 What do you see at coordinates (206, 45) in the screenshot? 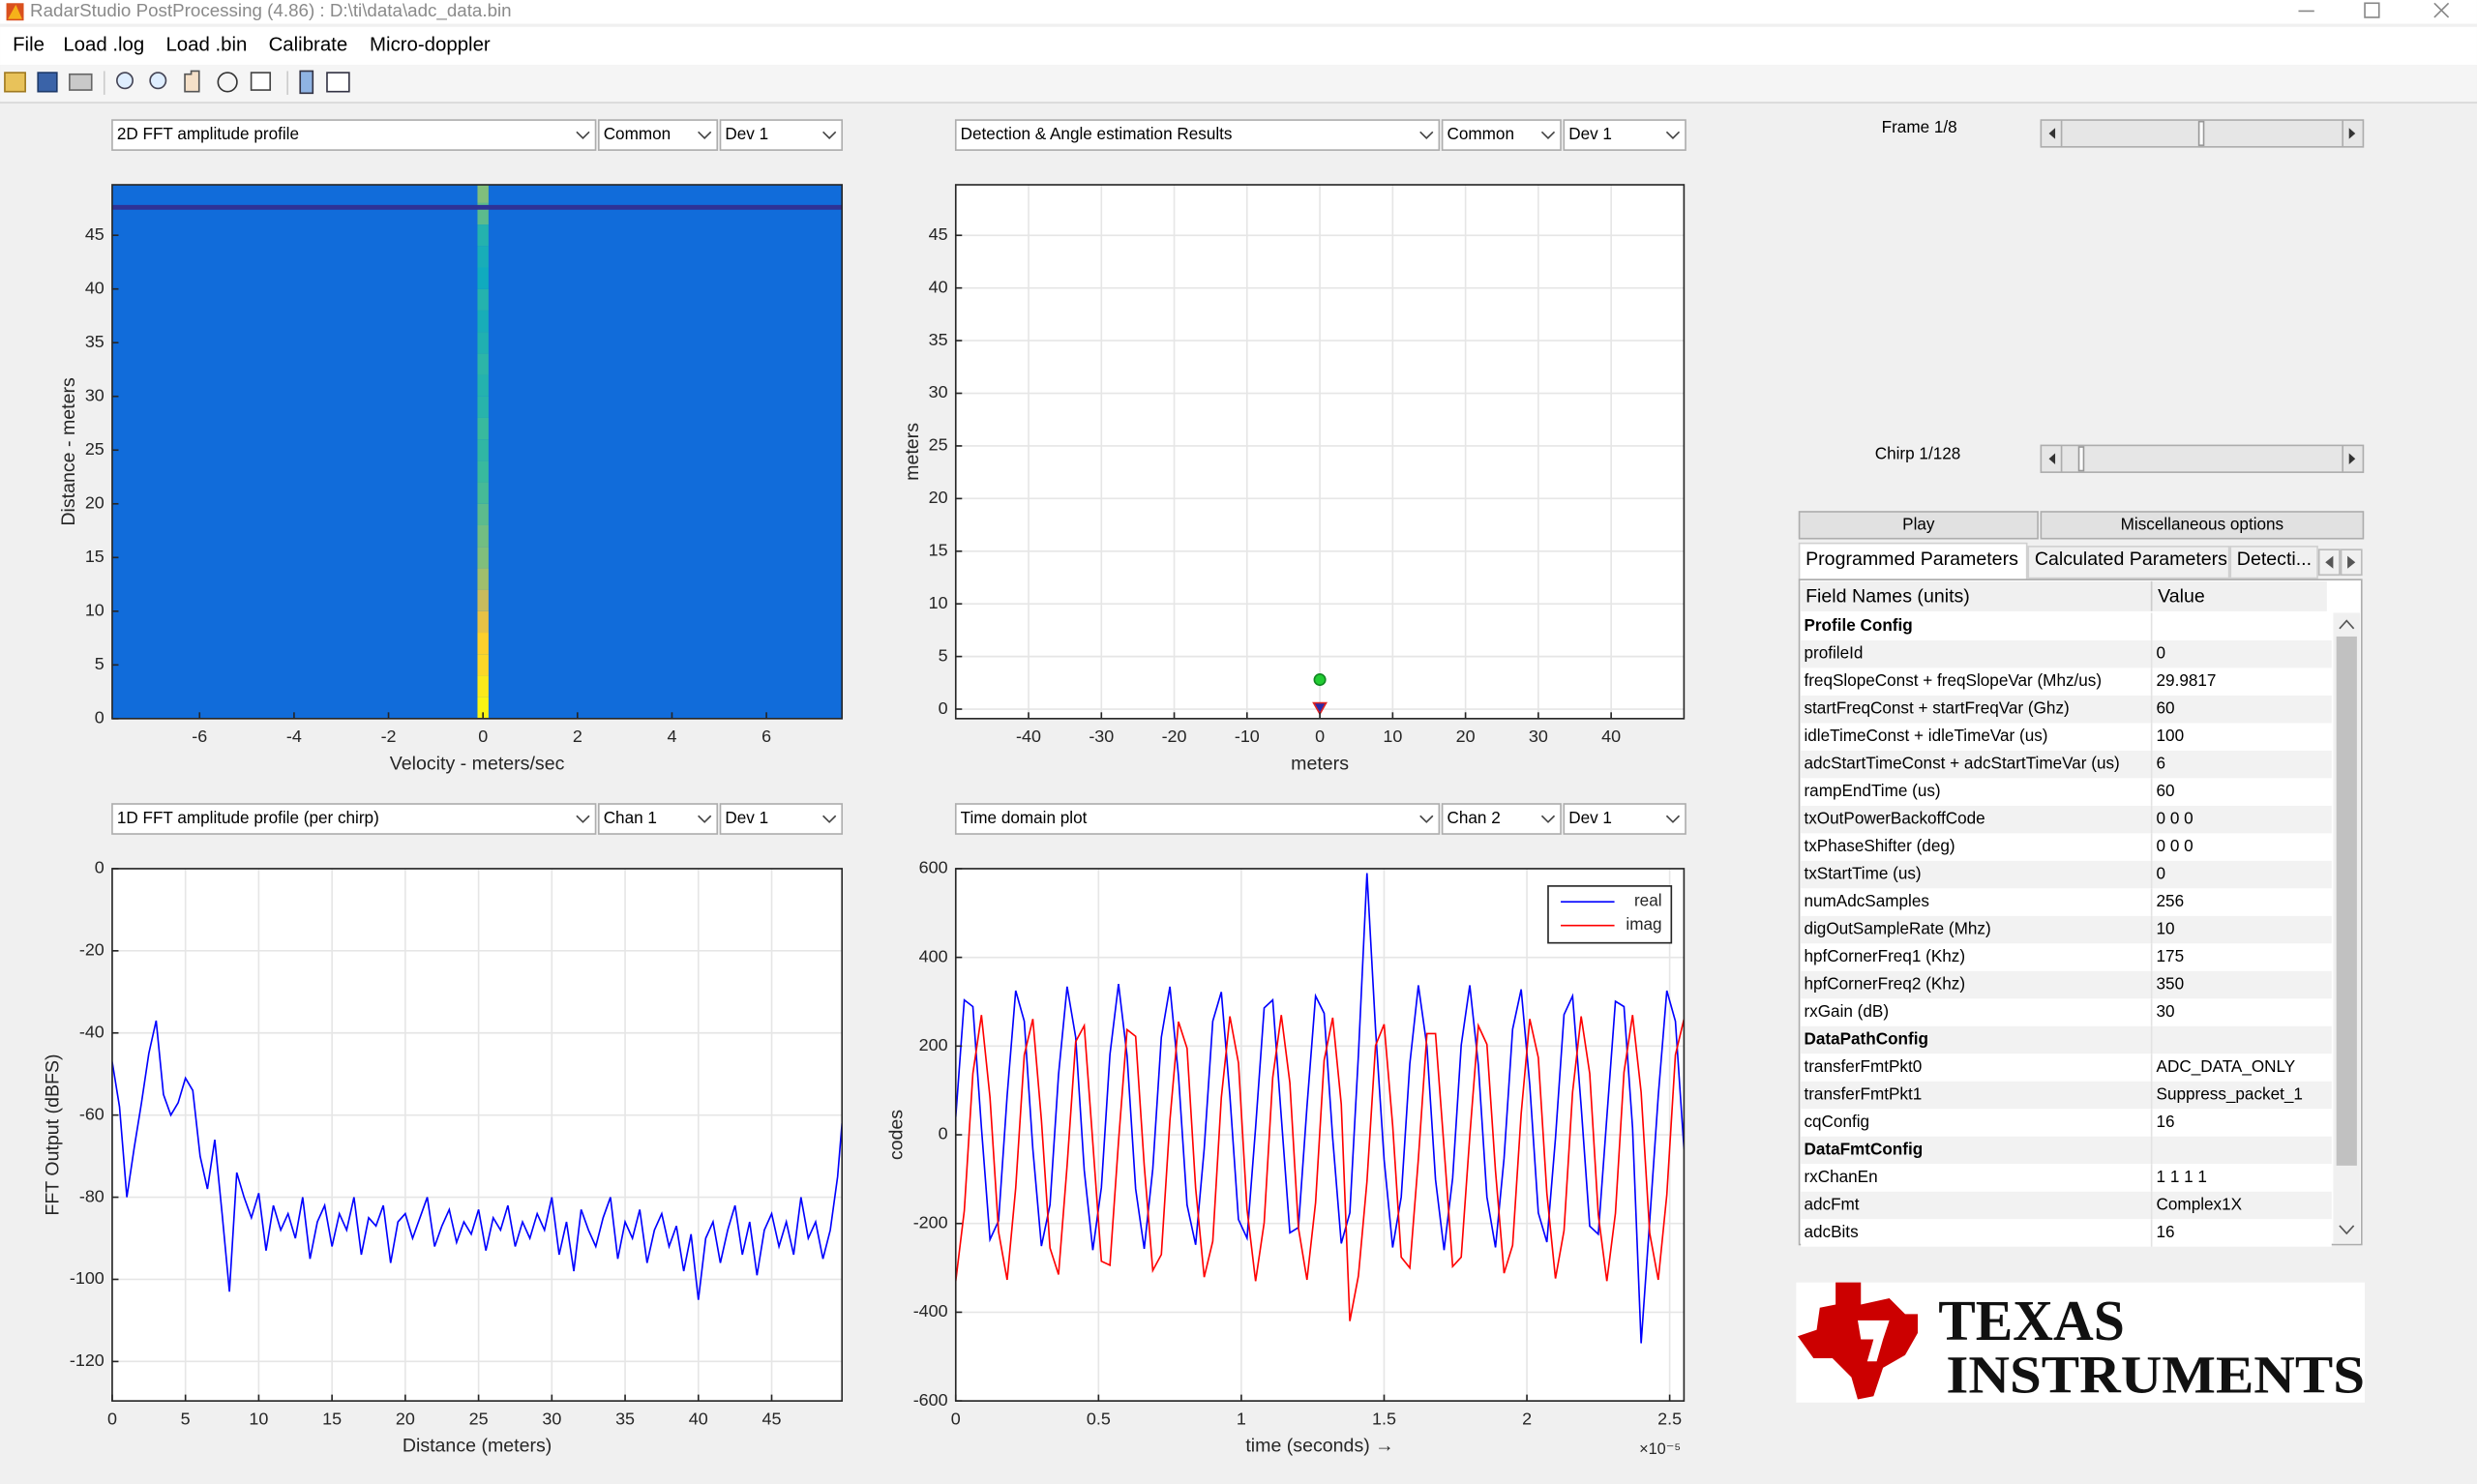
I see `menu-item: Load .bin` at bounding box center [206, 45].